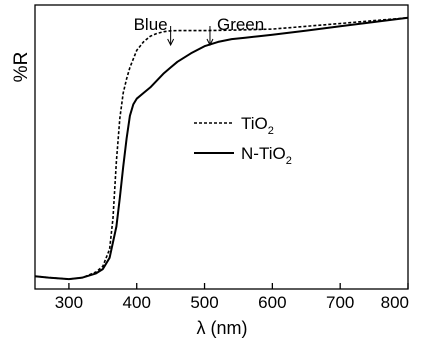 The image size is (427, 345). Describe the element at coordinates (257, 125) in the screenshot. I see `legend-label-tio2: TiO2` at that location.